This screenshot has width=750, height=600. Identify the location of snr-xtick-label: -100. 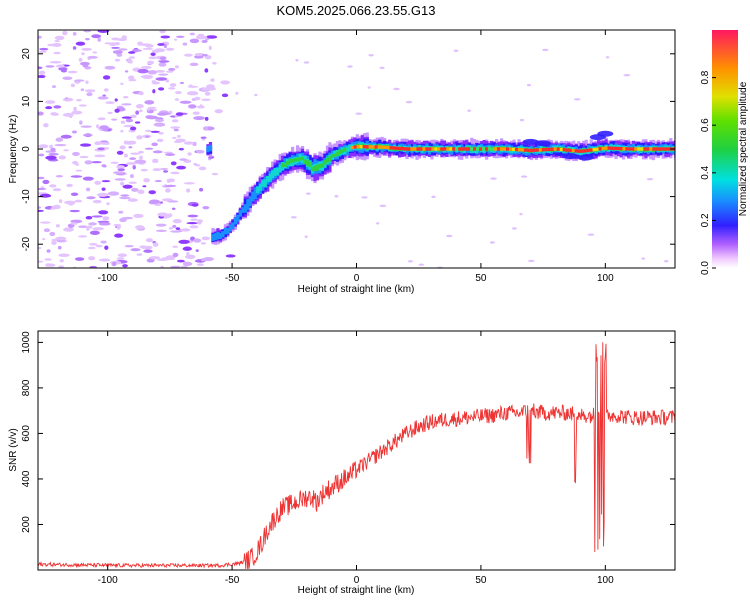
(108, 580).